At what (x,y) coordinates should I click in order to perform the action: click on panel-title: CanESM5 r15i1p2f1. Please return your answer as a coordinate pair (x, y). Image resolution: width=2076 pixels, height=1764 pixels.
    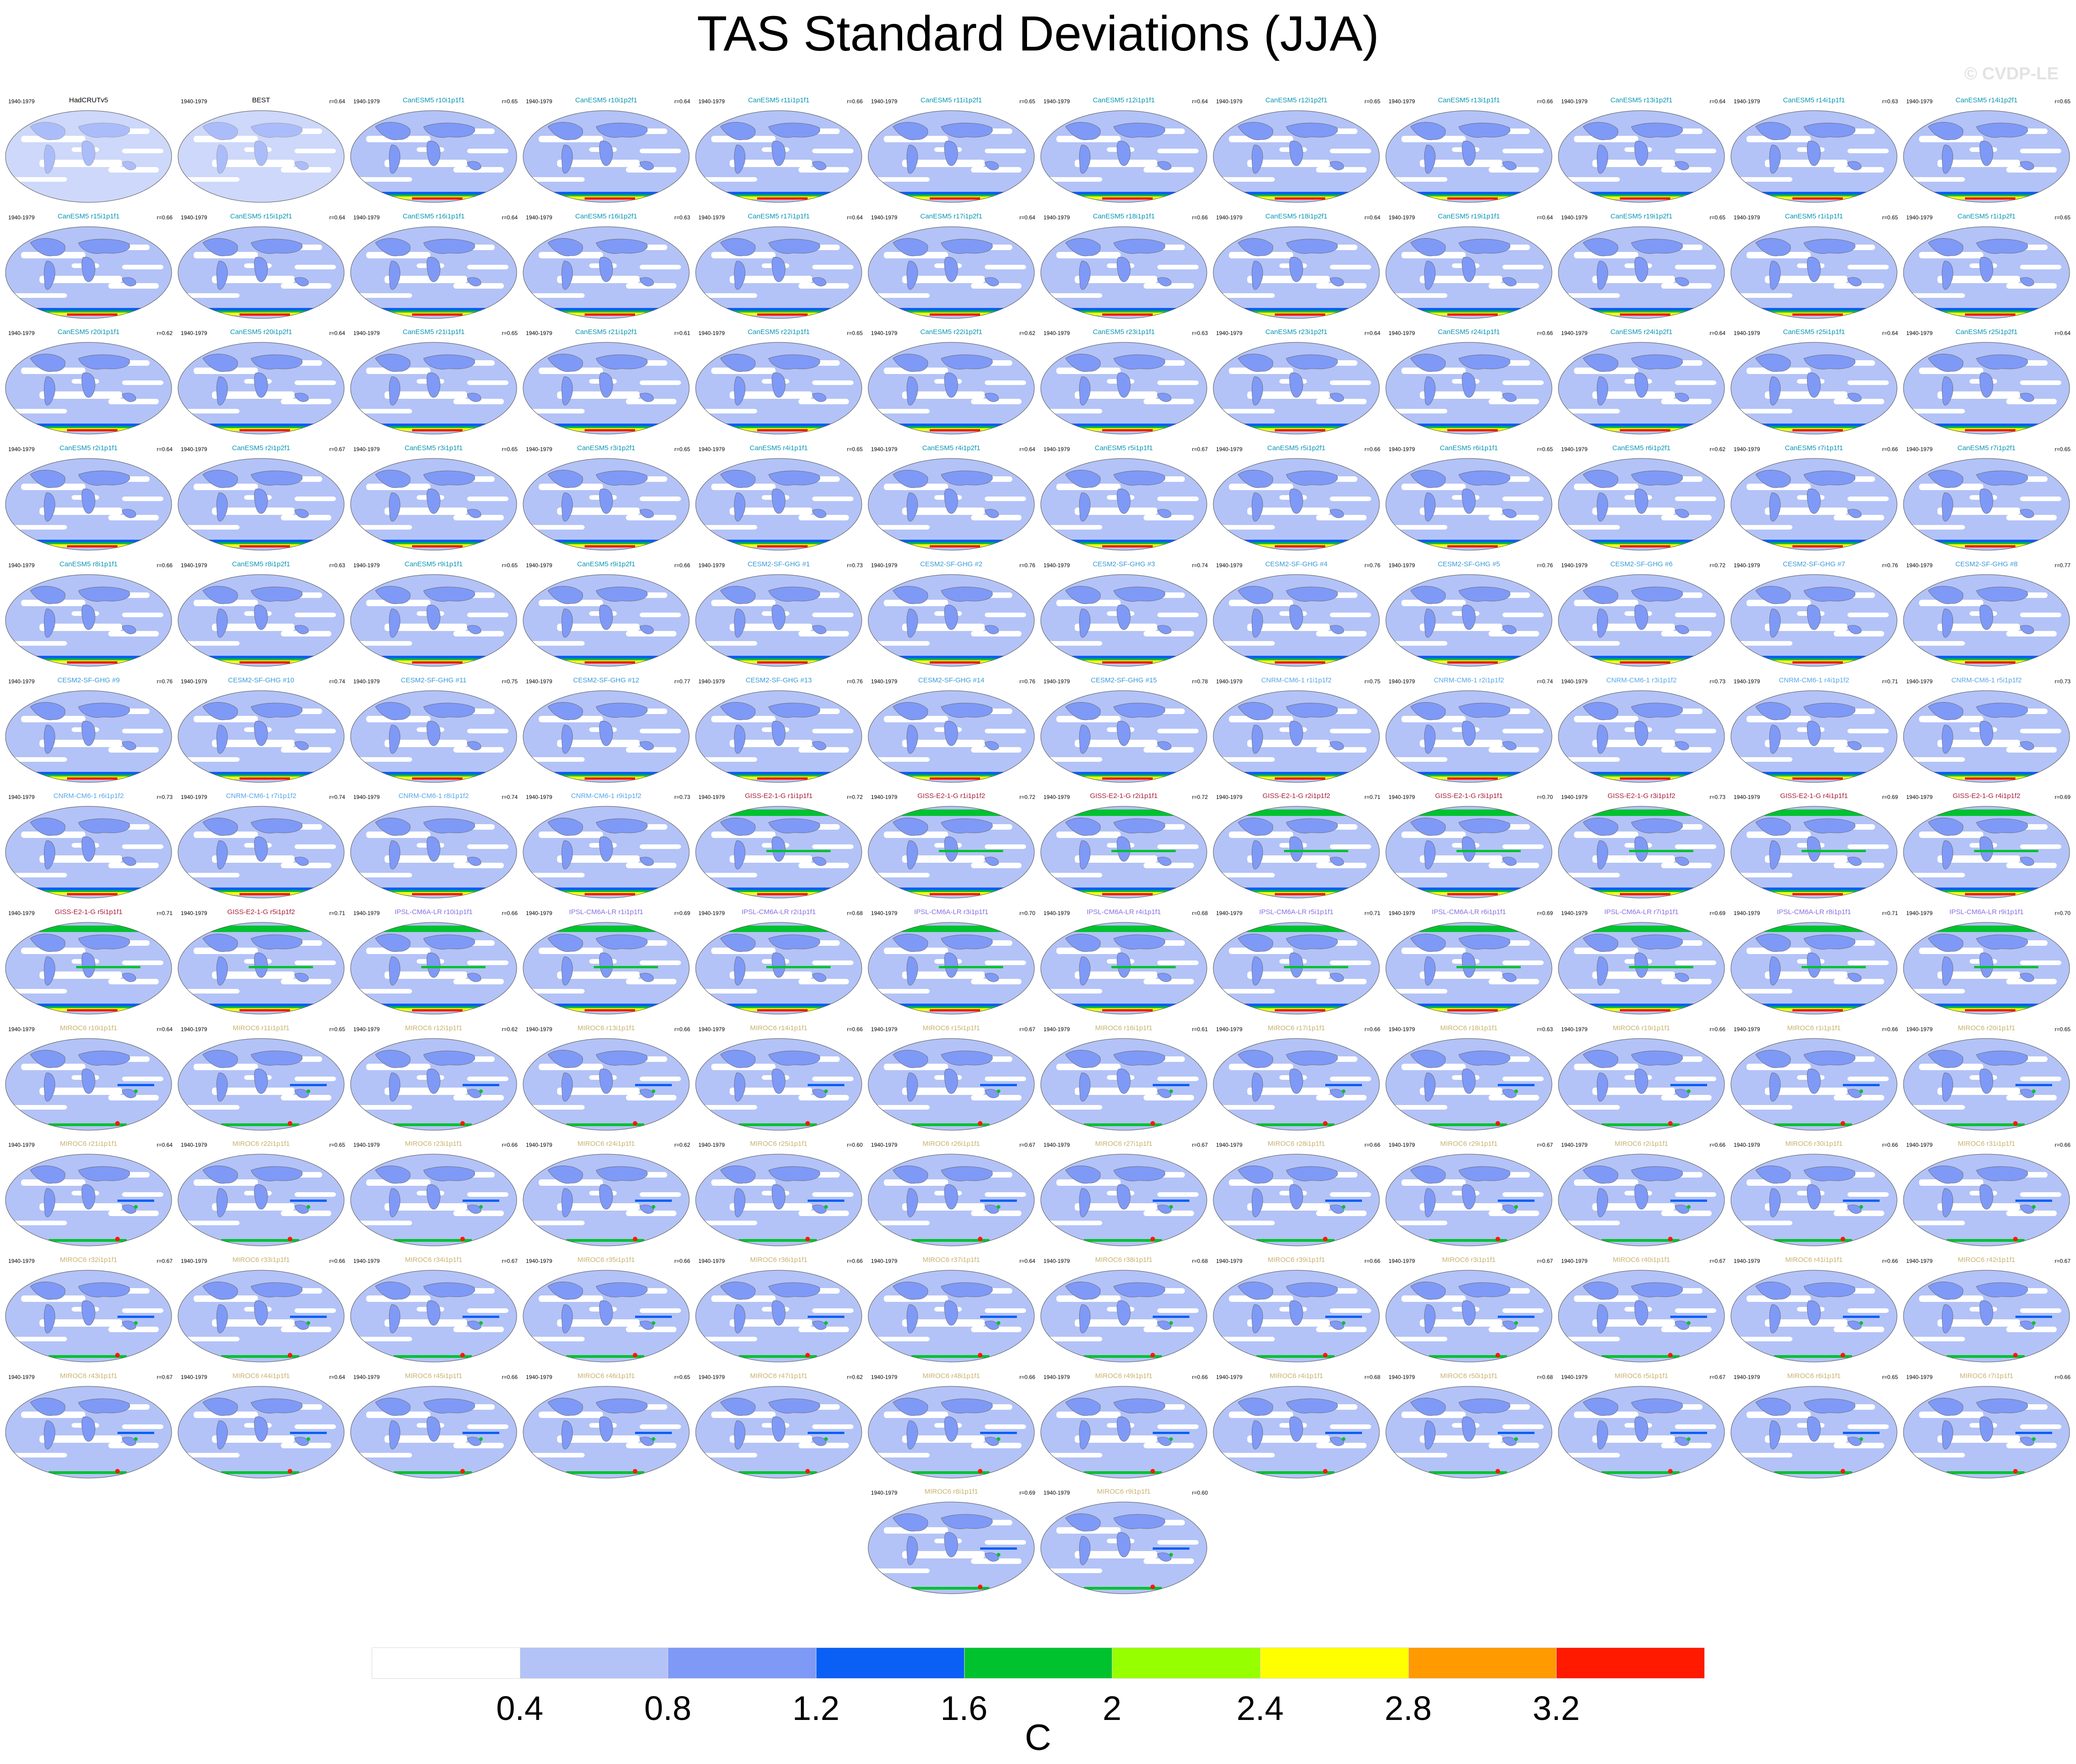
    Looking at the image, I should click on (261, 216).